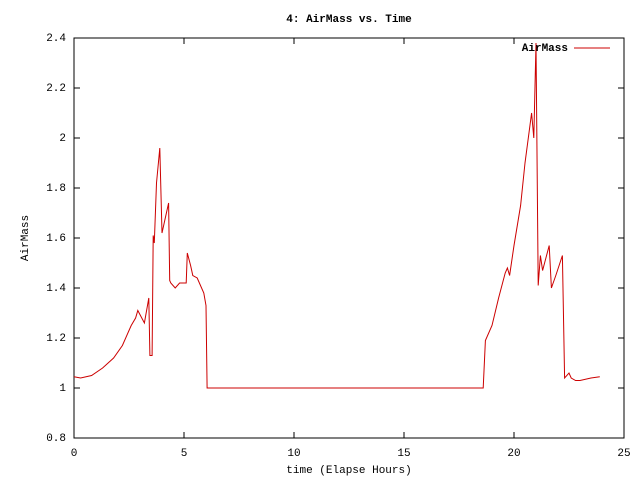  I want to click on y-tick-label: 2.4, so click(56, 39).